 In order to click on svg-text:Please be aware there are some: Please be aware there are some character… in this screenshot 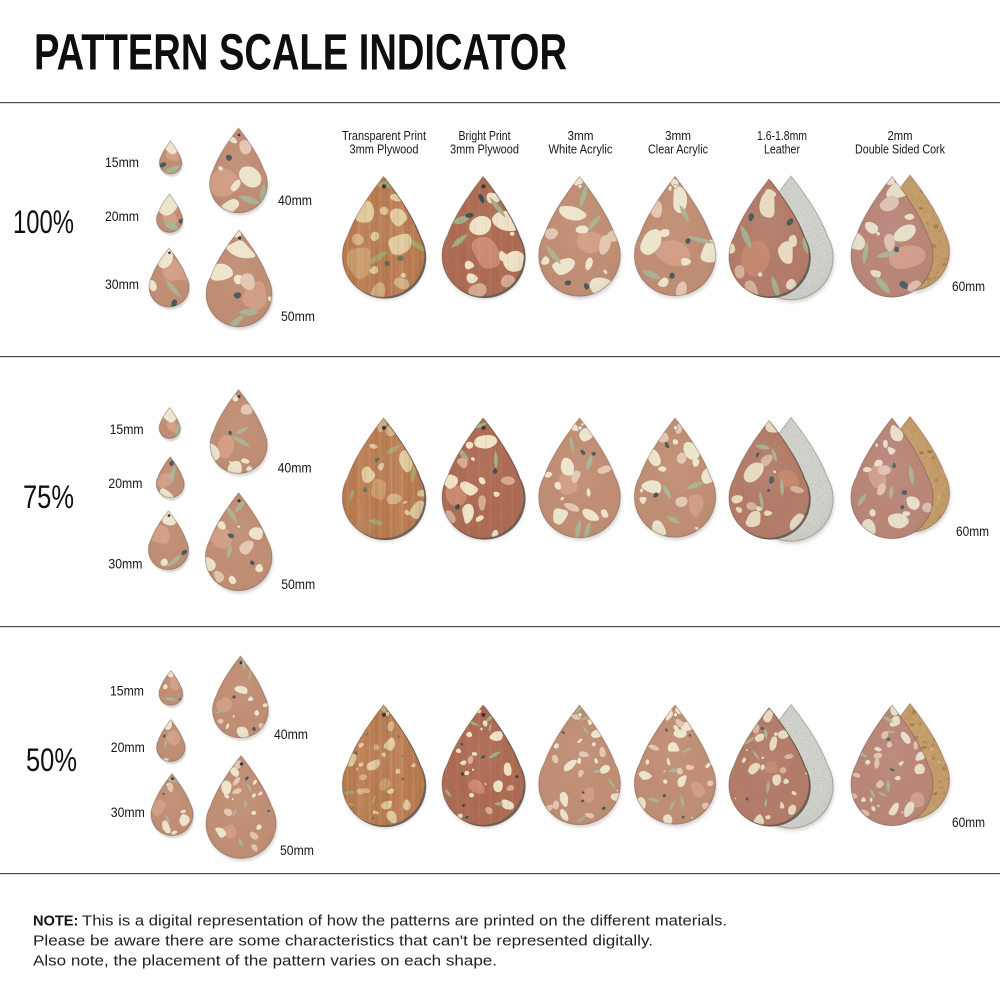, I will do `click(343, 942)`.